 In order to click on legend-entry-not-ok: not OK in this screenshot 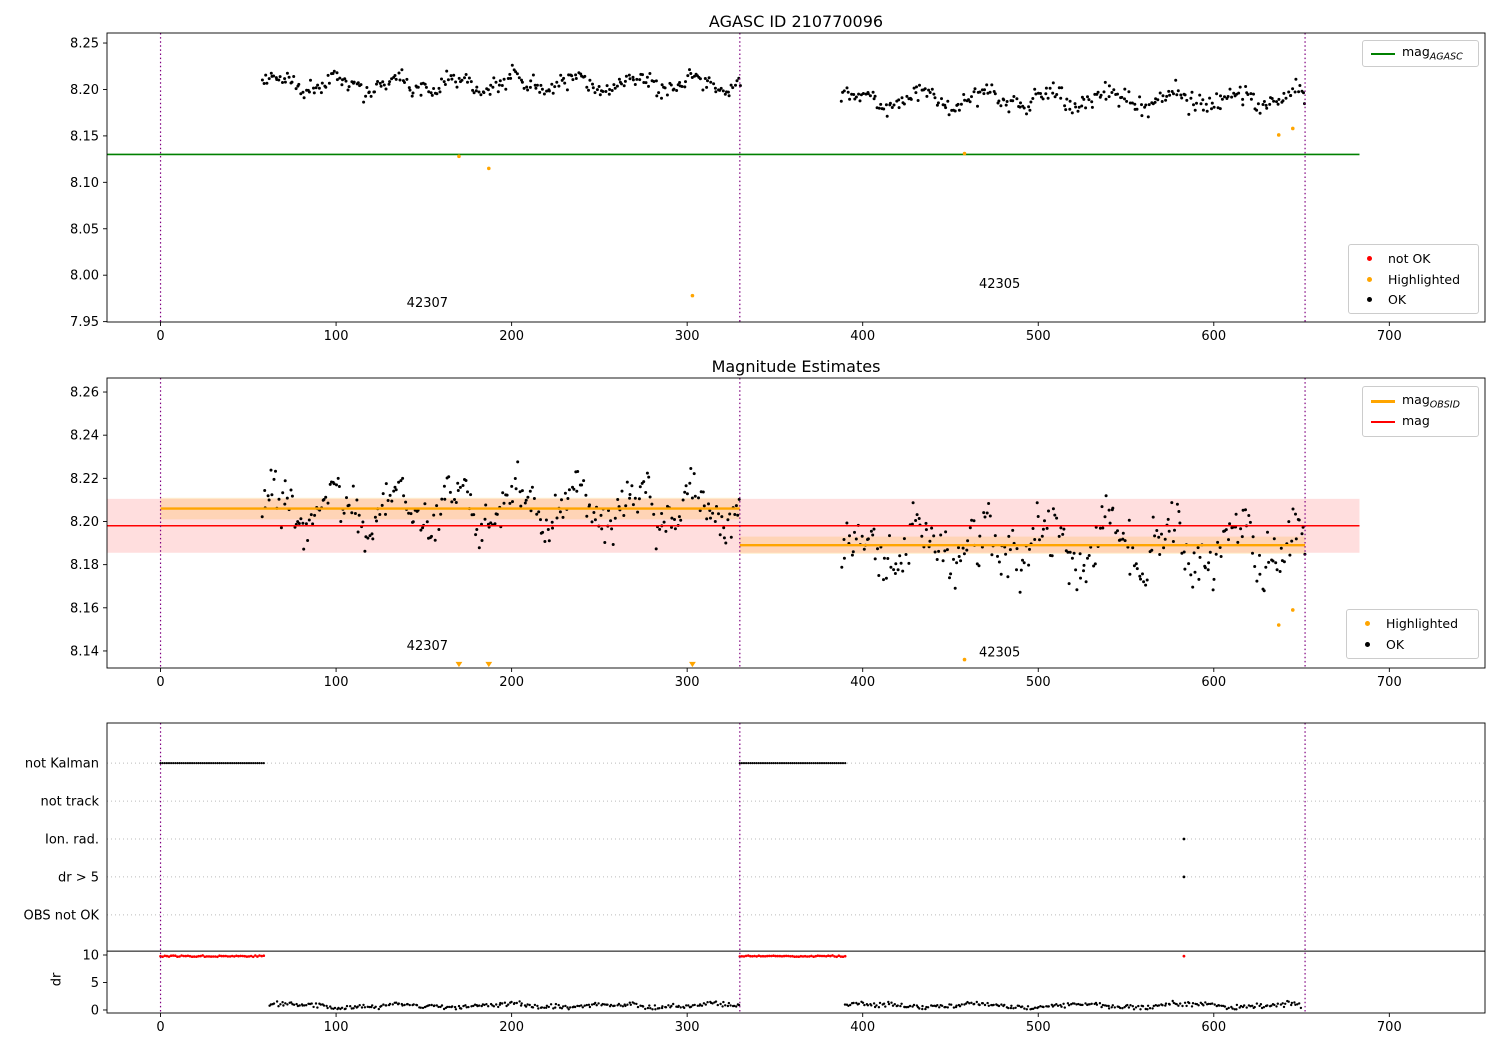, I will do `click(1413, 258)`.